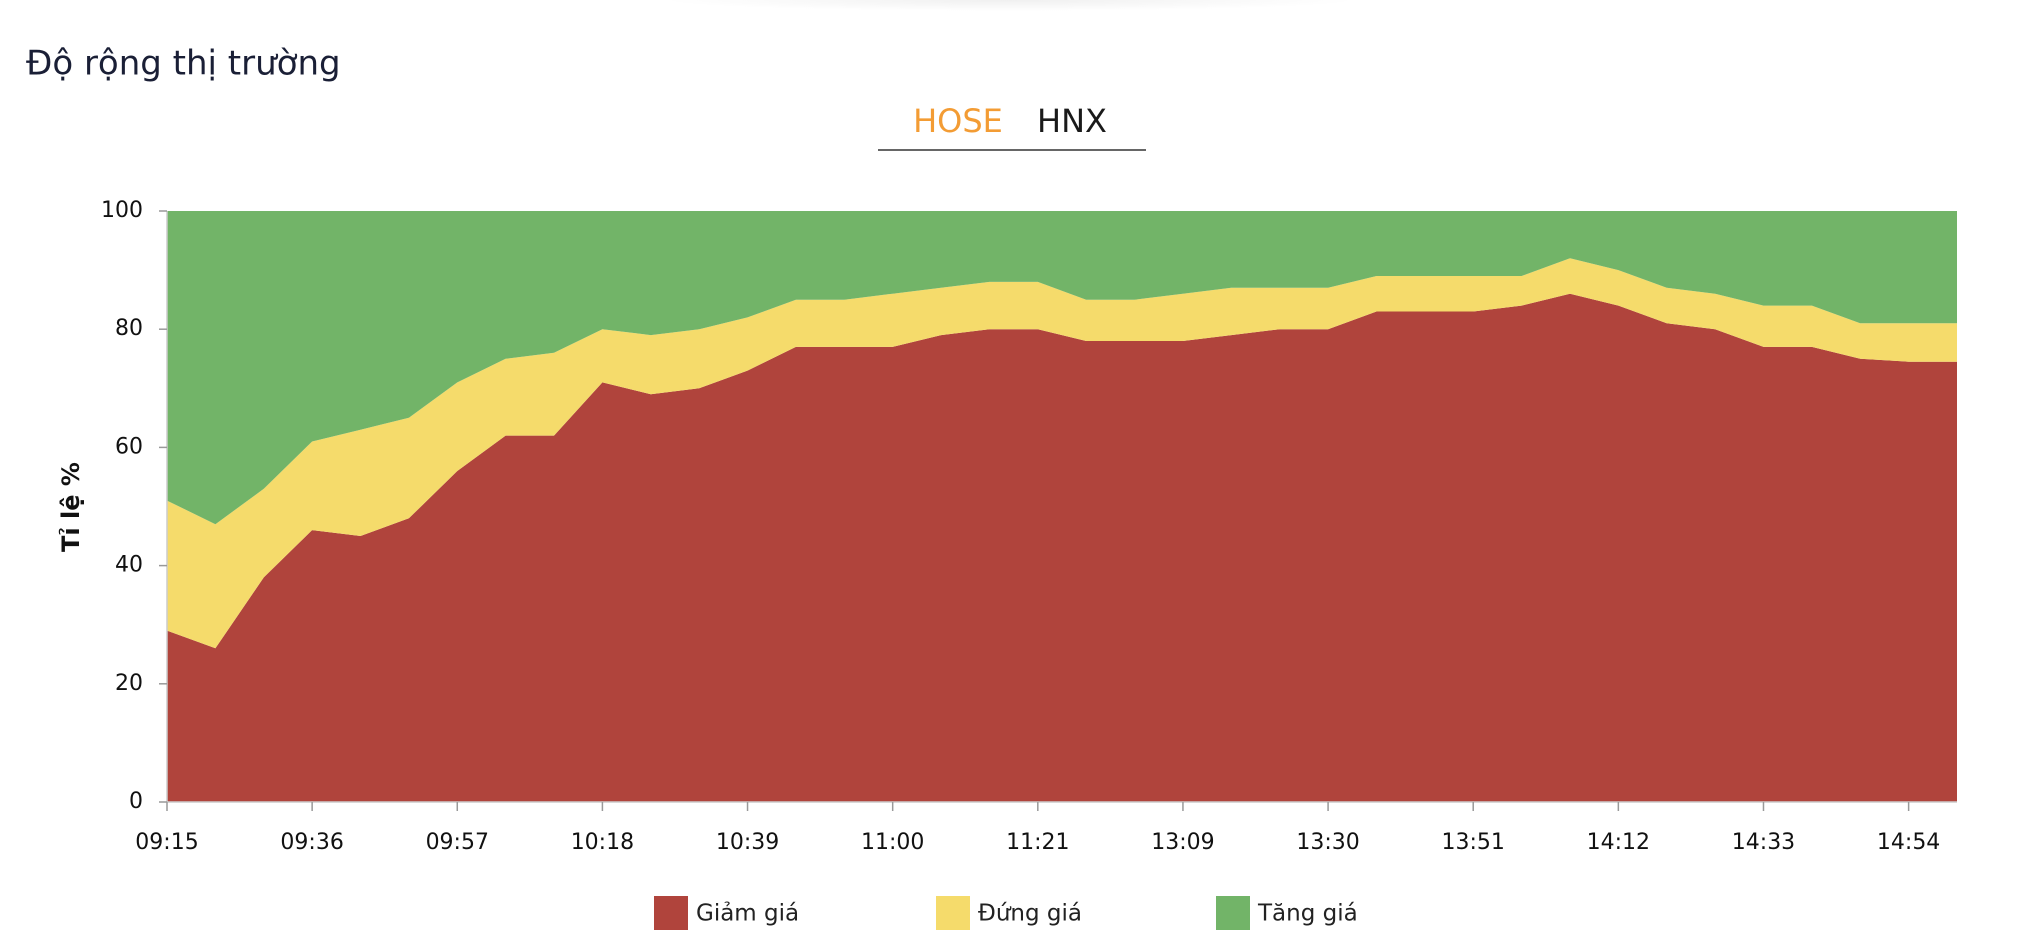 Image resolution: width=2038 pixels, height=952 pixels. Describe the element at coordinates (1307, 914) in the screenshot. I see `legend-label: Tăng giá` at that location.